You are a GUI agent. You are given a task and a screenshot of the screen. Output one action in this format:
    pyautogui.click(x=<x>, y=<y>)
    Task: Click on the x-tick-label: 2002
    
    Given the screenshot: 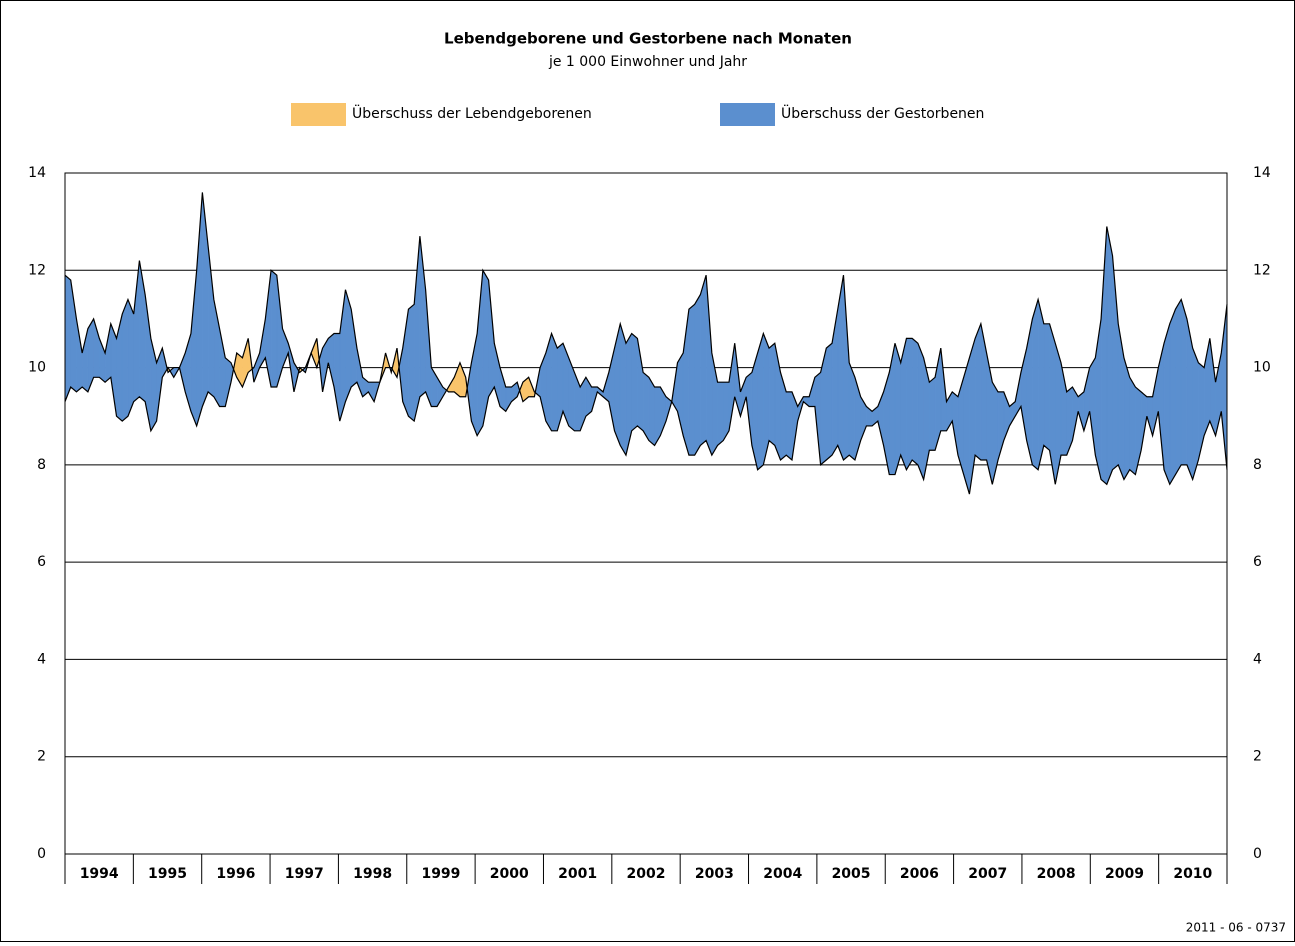 What is the action you would take?
    pyautogui.click(x=646, y=874)
    